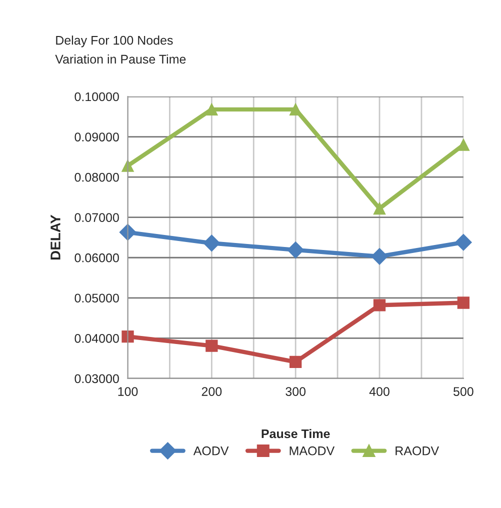 The image size is (501, 508). I want to click on x-tick-label: 200, so click(212, 391).